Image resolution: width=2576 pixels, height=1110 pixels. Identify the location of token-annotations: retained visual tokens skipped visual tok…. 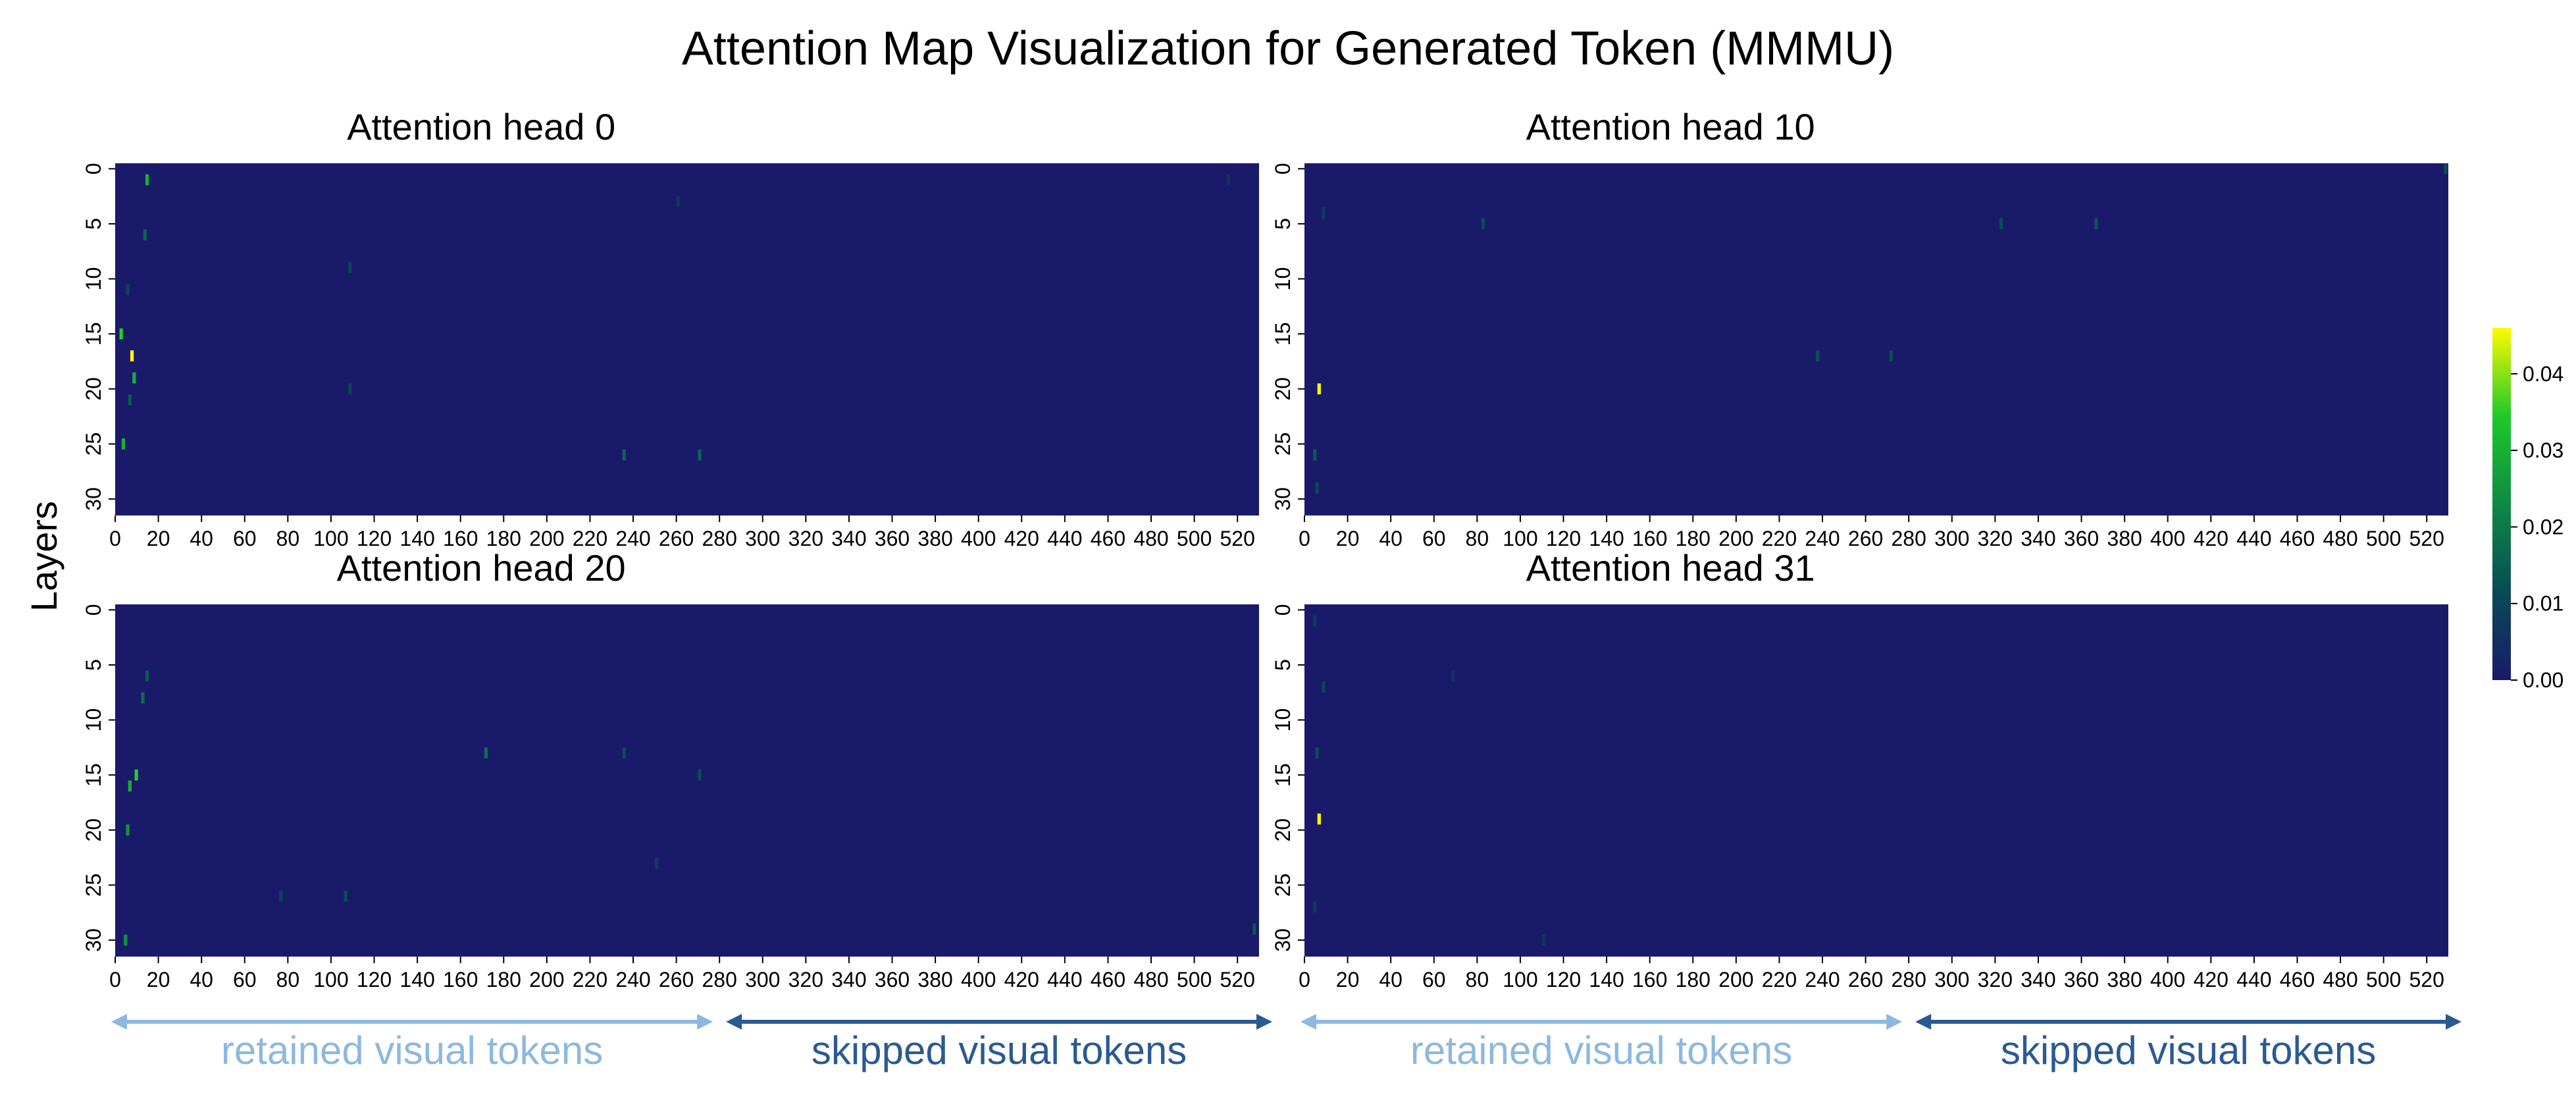
(1286, 1043).